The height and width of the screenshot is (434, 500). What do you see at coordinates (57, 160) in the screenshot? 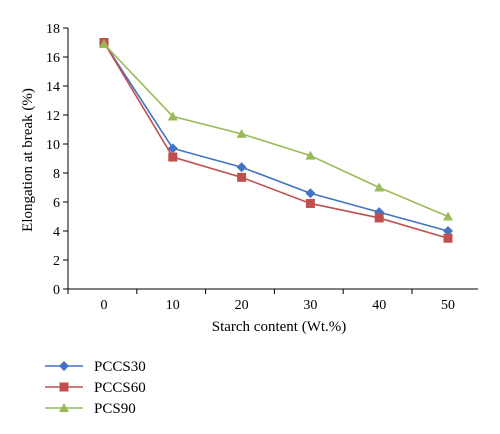
I see `y-ticks: 0 2 4 6 8 10 12 14 16 18` at bounding box center [57, 160].